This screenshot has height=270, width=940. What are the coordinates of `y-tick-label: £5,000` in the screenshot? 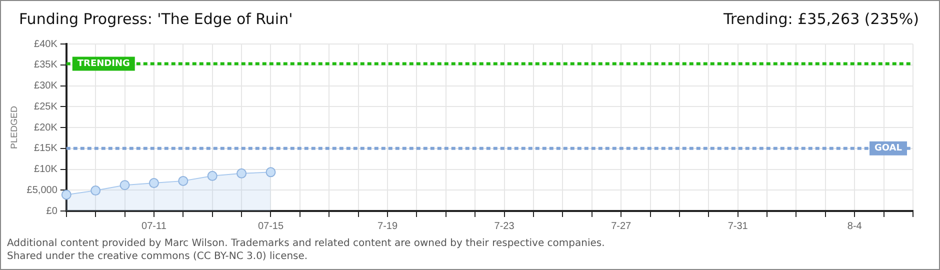 It's located at (42, 190).